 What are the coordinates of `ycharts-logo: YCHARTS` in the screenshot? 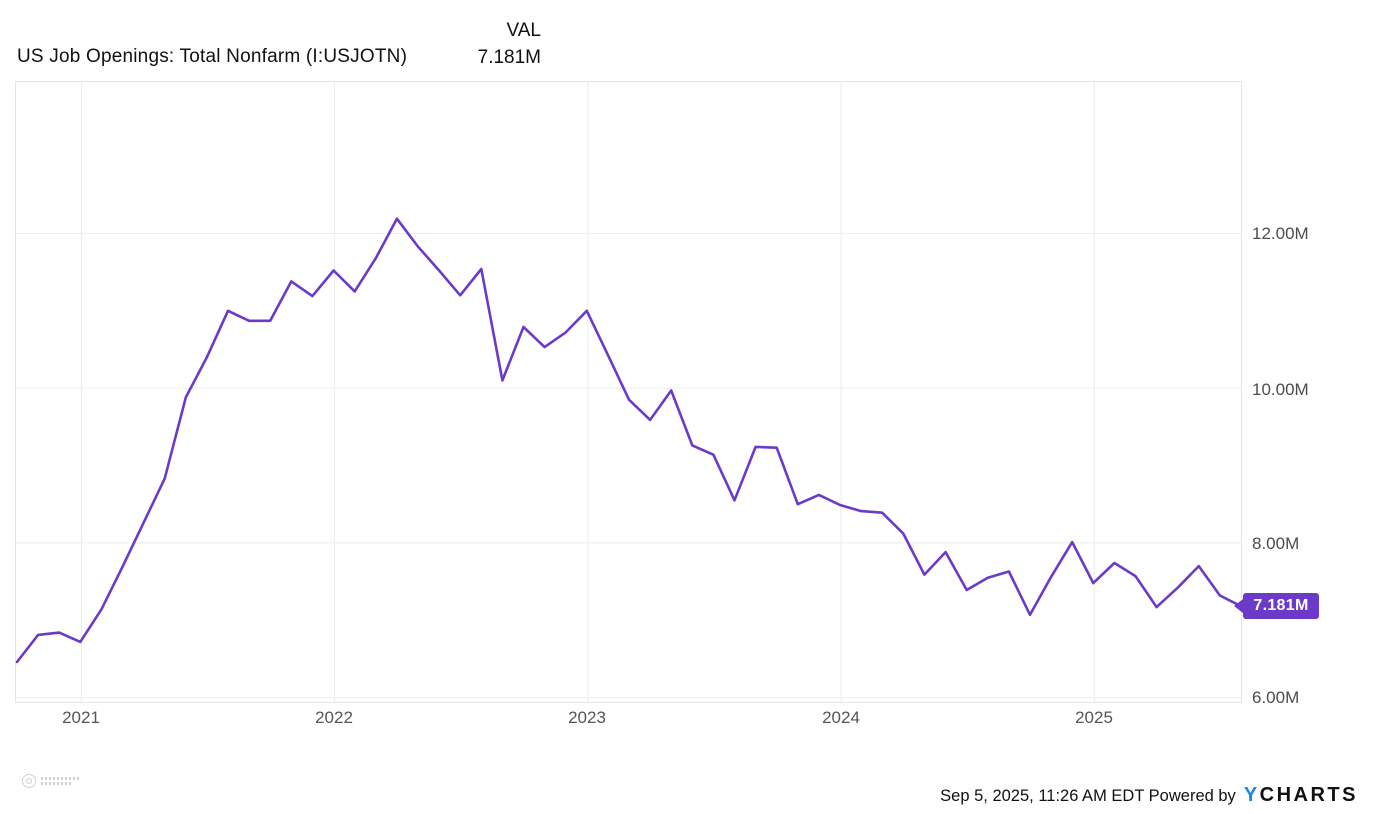 It's located at (1301, 795).